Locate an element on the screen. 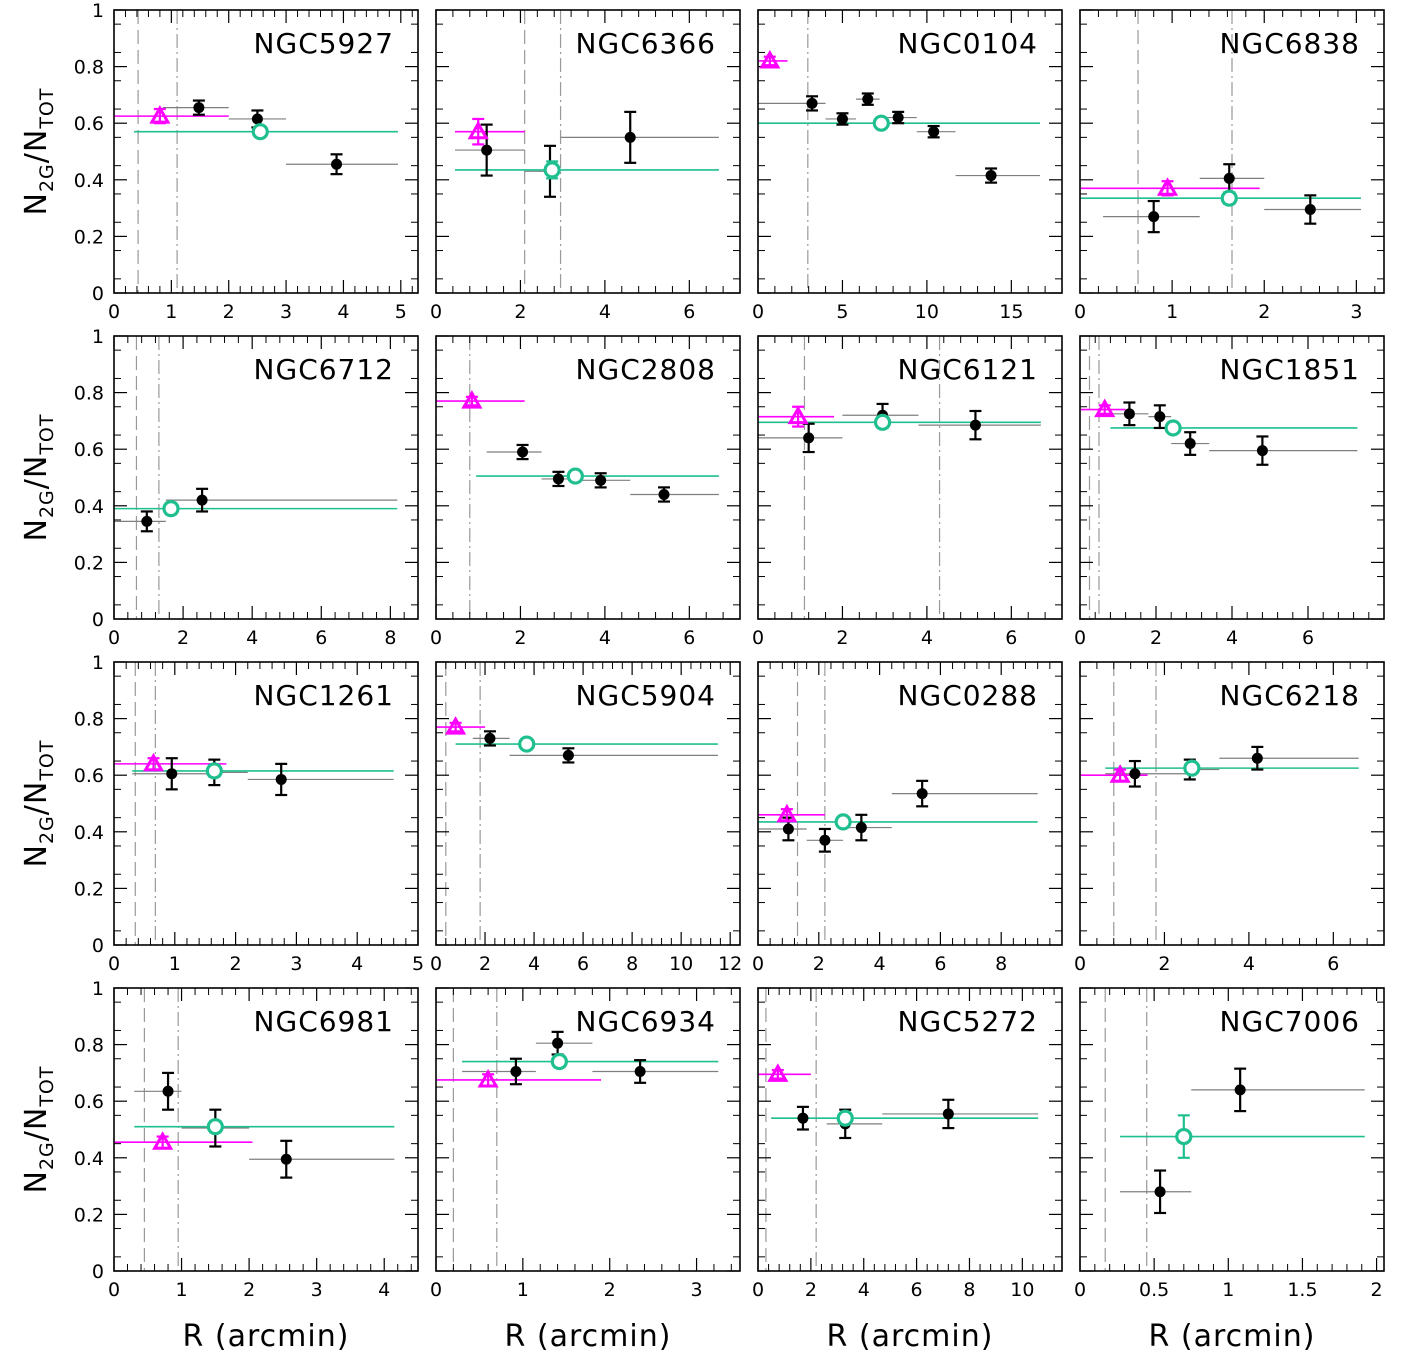  x-tick-label: 6 is located at coordinates (583, 964).